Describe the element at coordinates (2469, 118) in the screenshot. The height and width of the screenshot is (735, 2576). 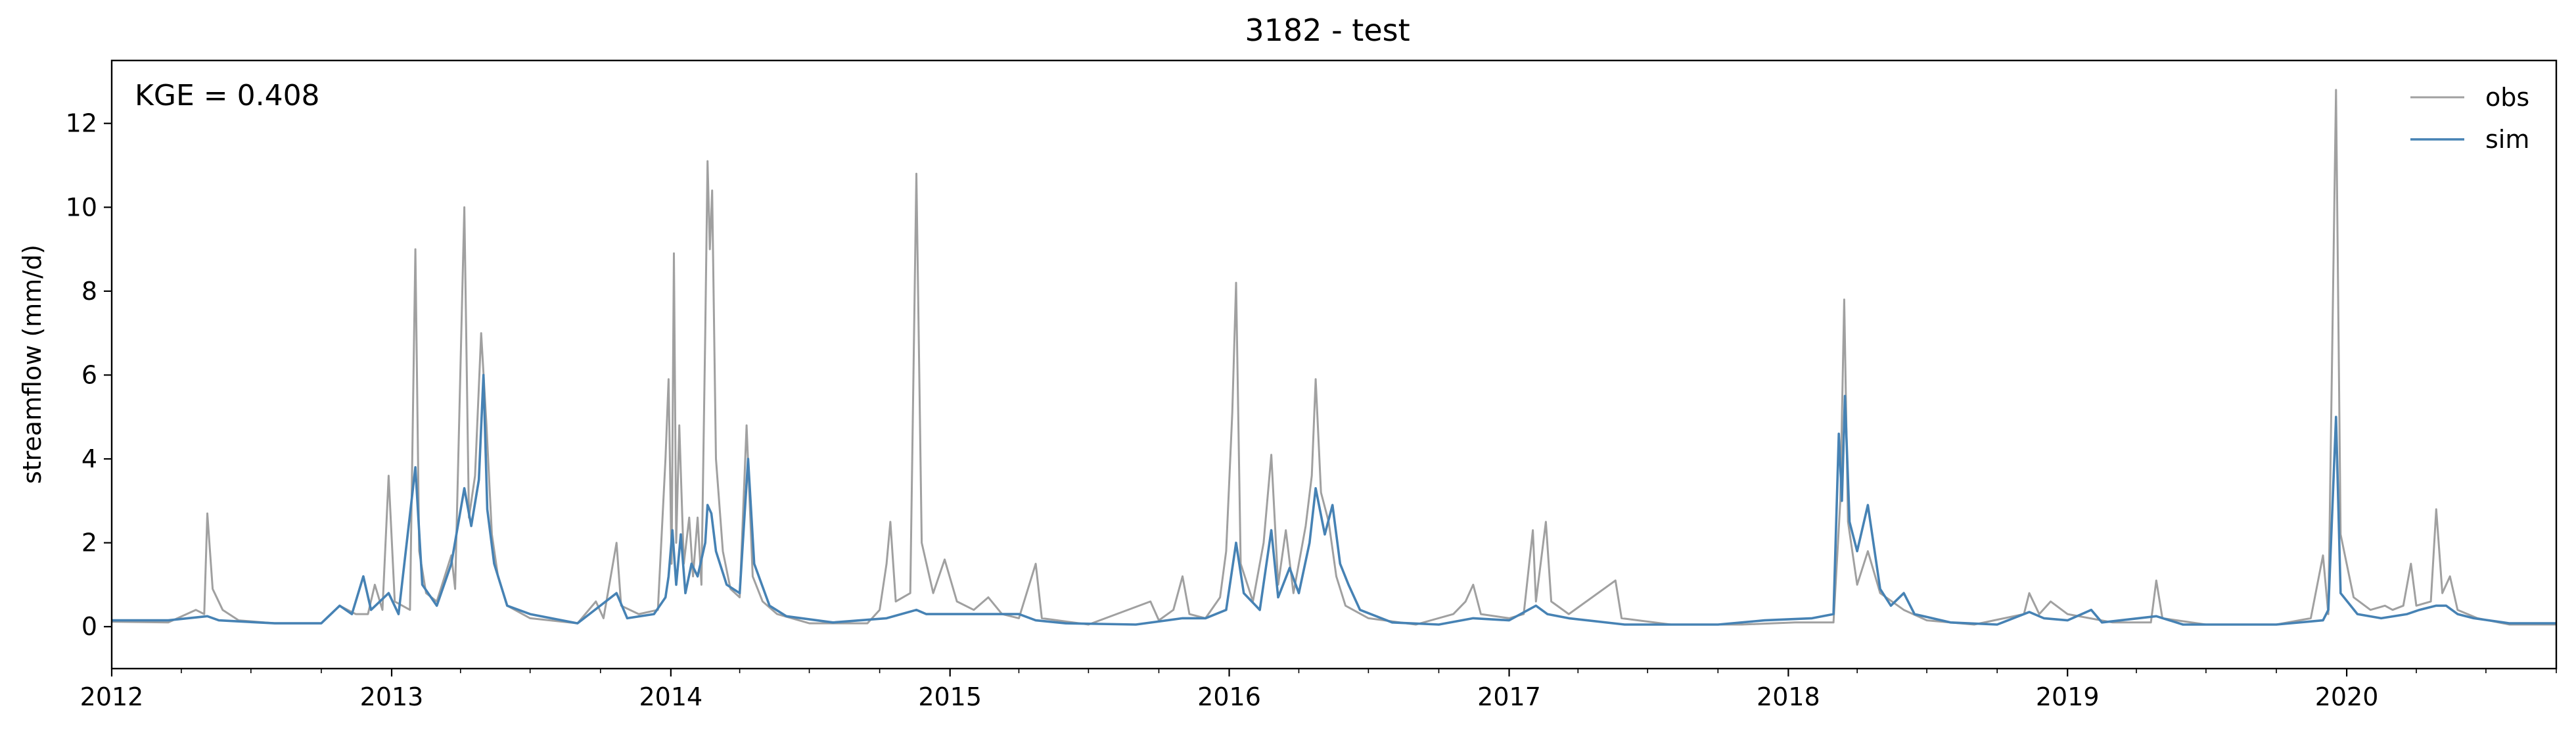
I see `chart-legend: obs sim` at that location.